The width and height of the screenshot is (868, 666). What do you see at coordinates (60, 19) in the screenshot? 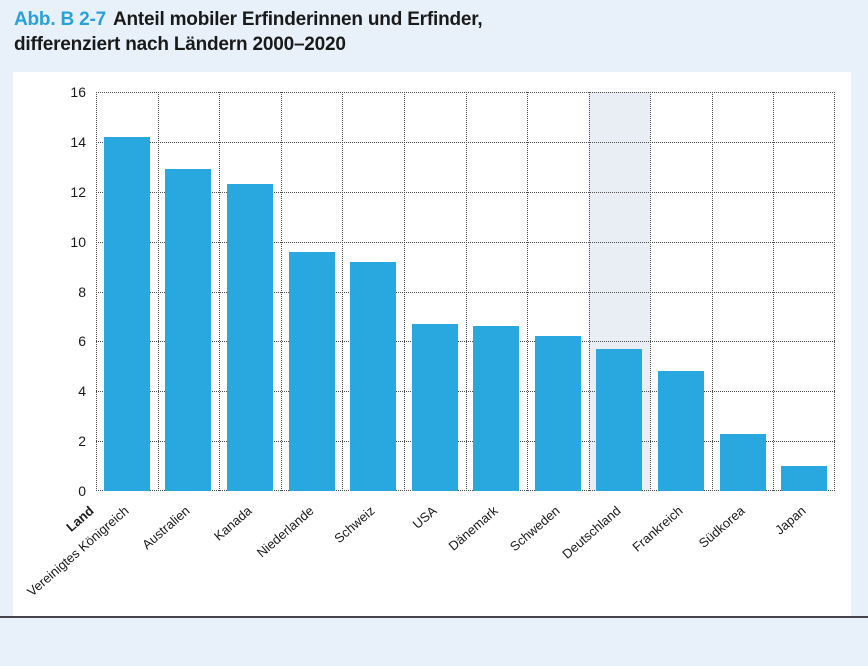
I see `figure-number-label: Abb. B 2-7` at bounding box center [60, 19].